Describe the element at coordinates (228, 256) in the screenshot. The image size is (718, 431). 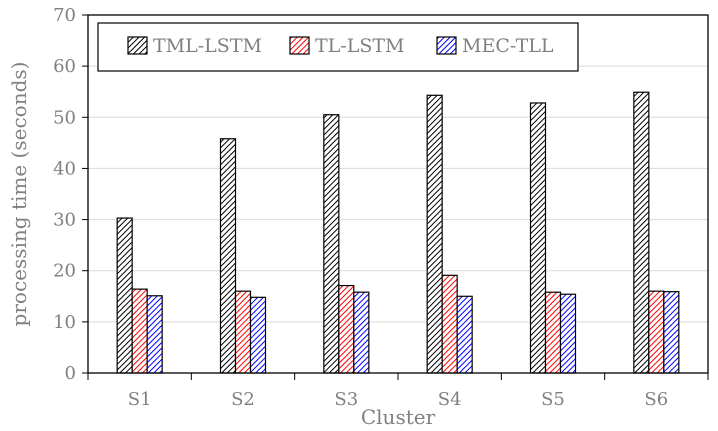
I see `bar-tml-lstm-s2` at that location.